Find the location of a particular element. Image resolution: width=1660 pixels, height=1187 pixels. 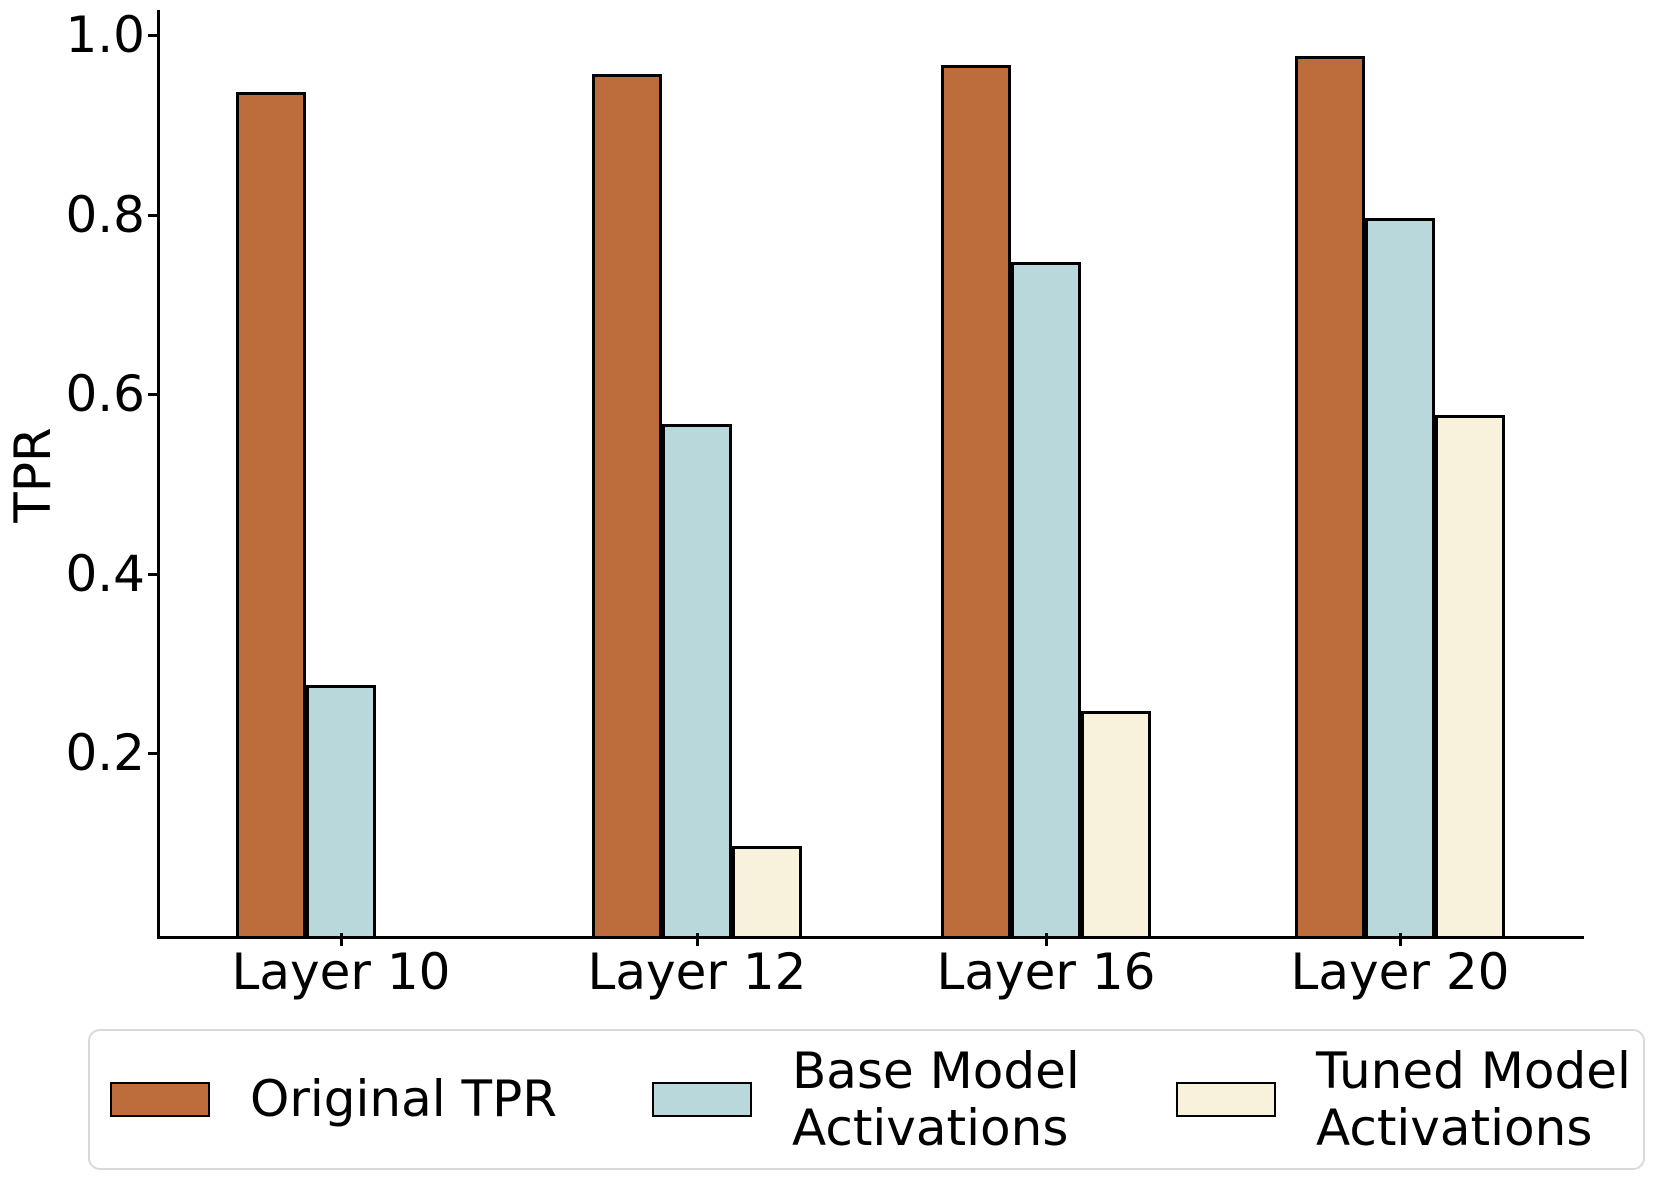

legend-item-0: Original TPR is located at coordinates (333, 1099).